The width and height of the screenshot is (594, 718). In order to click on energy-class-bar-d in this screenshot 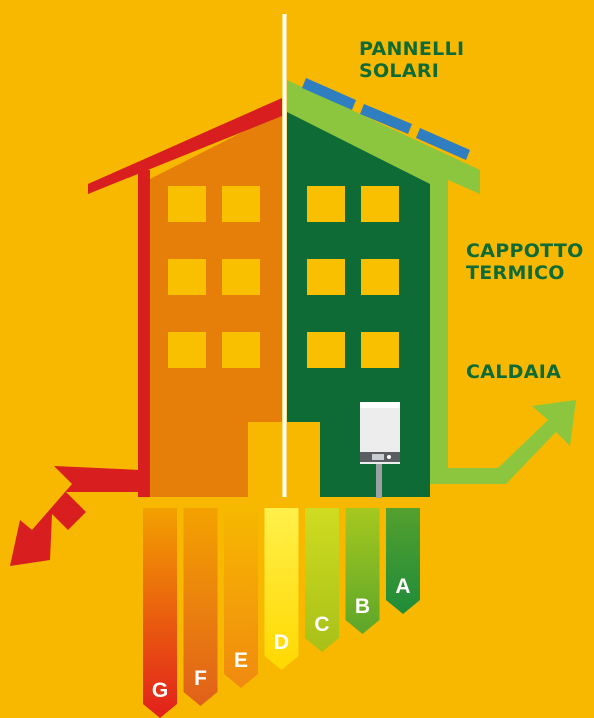, I will do `click(281, 589)`.